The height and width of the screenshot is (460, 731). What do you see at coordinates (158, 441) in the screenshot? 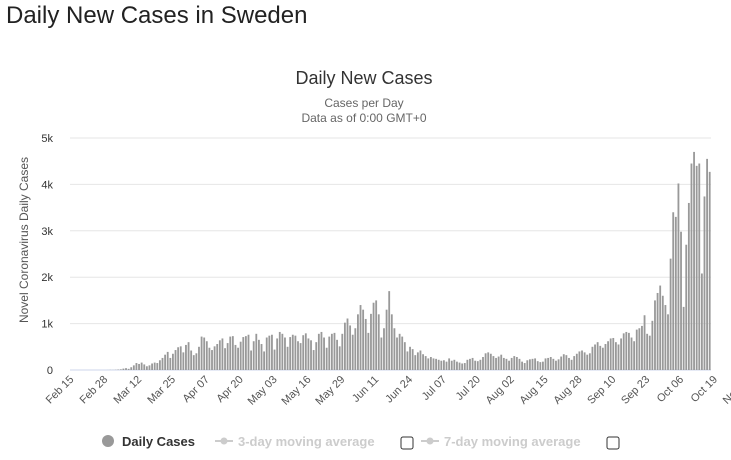
I see `legend-label-daily-cases: Daily Cases` at bounding box center [158, 441].